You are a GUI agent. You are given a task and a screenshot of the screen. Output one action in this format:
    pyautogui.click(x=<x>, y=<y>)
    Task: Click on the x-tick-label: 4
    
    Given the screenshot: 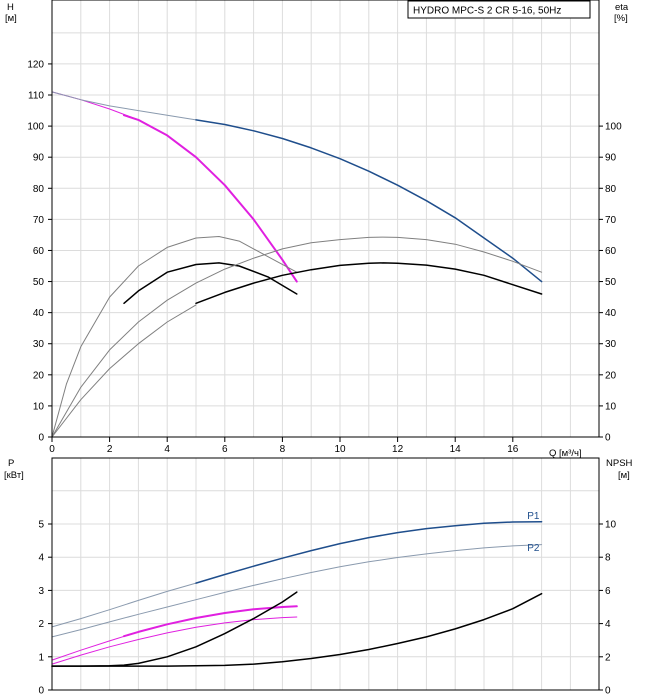 What is the action you would take?
    pyautogui.click(x=167, y=449)
    